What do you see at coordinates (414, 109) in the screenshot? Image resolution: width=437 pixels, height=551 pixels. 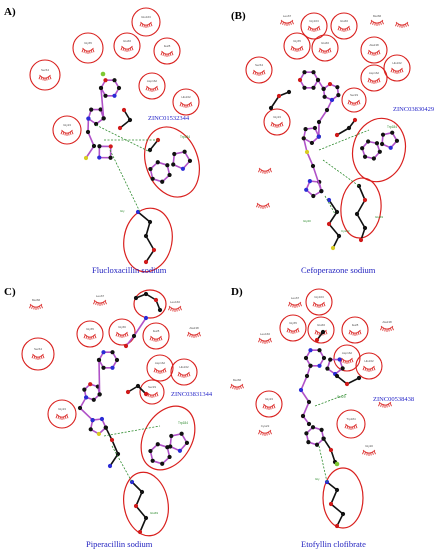 I see `panel-b-zinc-label: ZINC03830429` at bounding box center [414, 109].